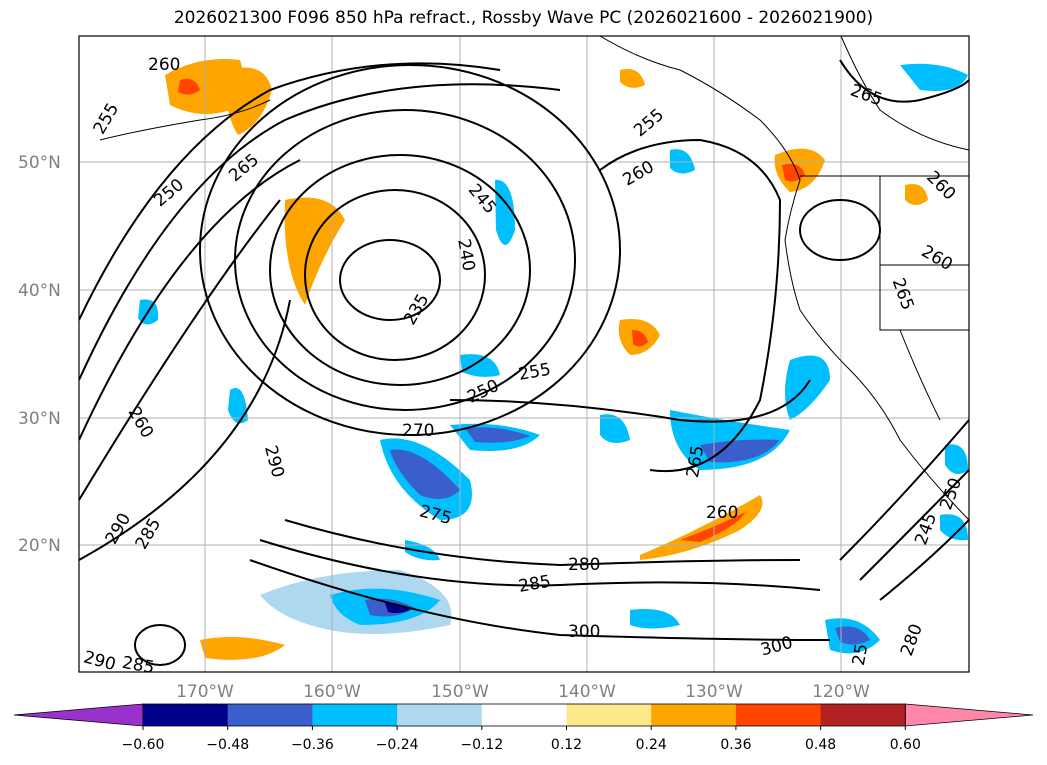 Image resolution: width=1047 pixels, height=765 pixels. What do you see at coordinates (332, 692) in the screenshot?
I see `lon-label: 160°W` at bounding box center [332, 692].